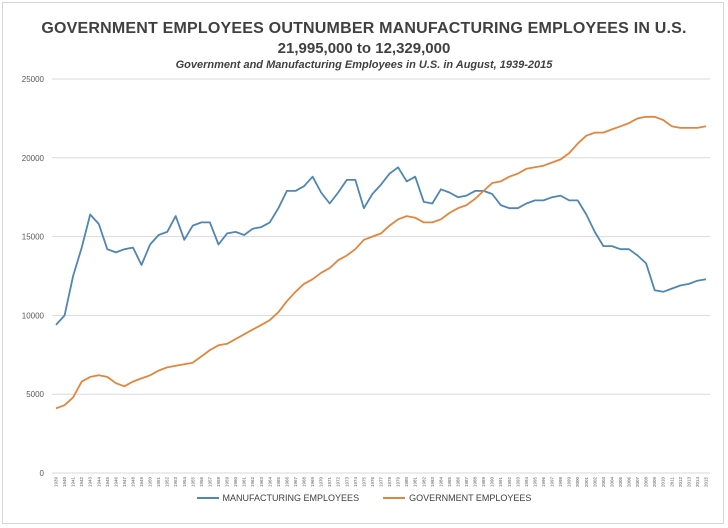  I want to click on x-tick-label: 1982, so click(423, 482).